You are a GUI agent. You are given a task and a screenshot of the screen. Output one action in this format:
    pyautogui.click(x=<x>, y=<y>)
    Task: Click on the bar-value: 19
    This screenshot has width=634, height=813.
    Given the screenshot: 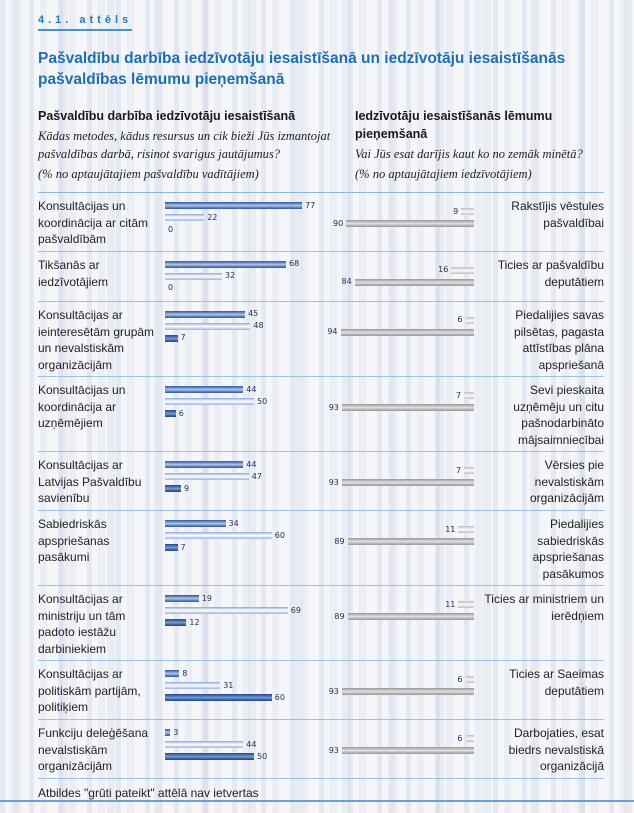 What is the action you would take?
    pyautogui.click(x=206, y=598)
    